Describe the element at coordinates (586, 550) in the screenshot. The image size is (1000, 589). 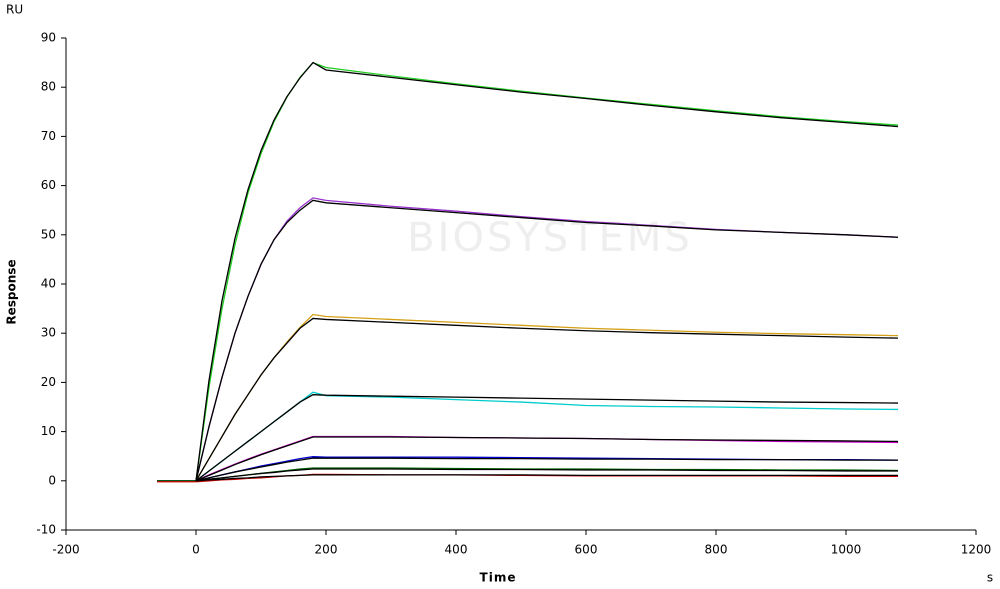
I see `x-tick-label: 600` at that location.